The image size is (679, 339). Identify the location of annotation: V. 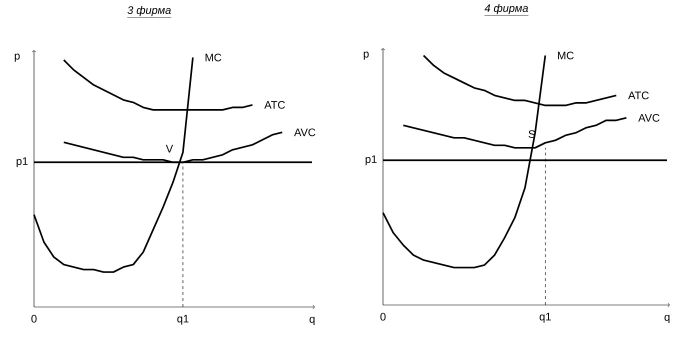
(170, 148).